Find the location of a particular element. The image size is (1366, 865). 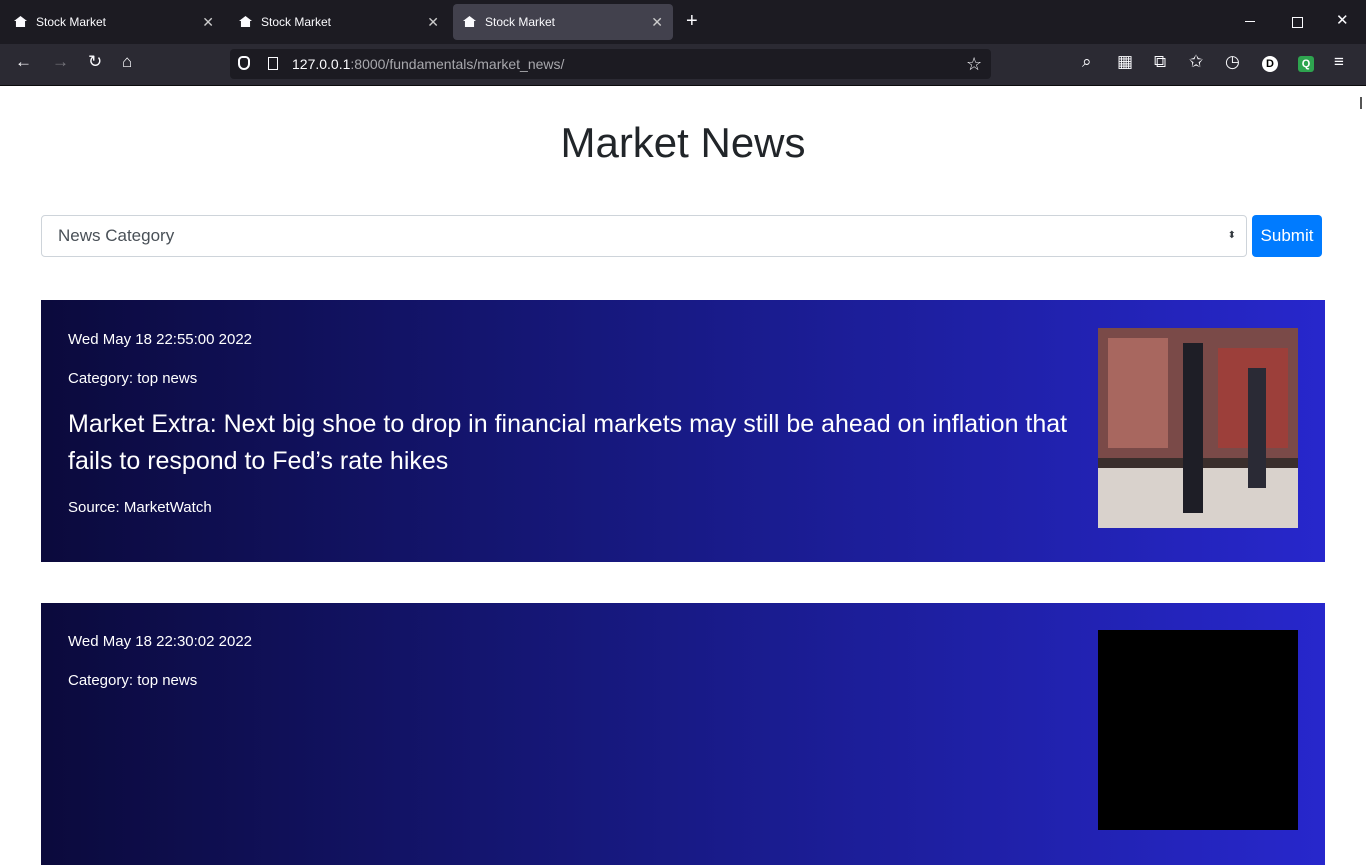

news-date: Wed May 18 22:55:00 2022 is located at coordinates (160, 339).